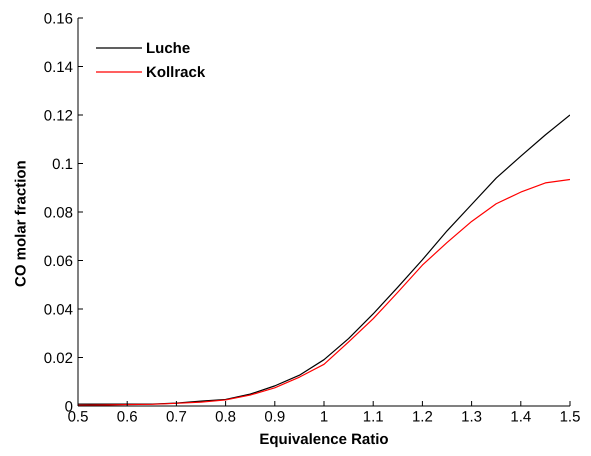 The height and width of the screenshot is (456, 591). I want to click on y-tick-label: 0.06, so click(58, 261).